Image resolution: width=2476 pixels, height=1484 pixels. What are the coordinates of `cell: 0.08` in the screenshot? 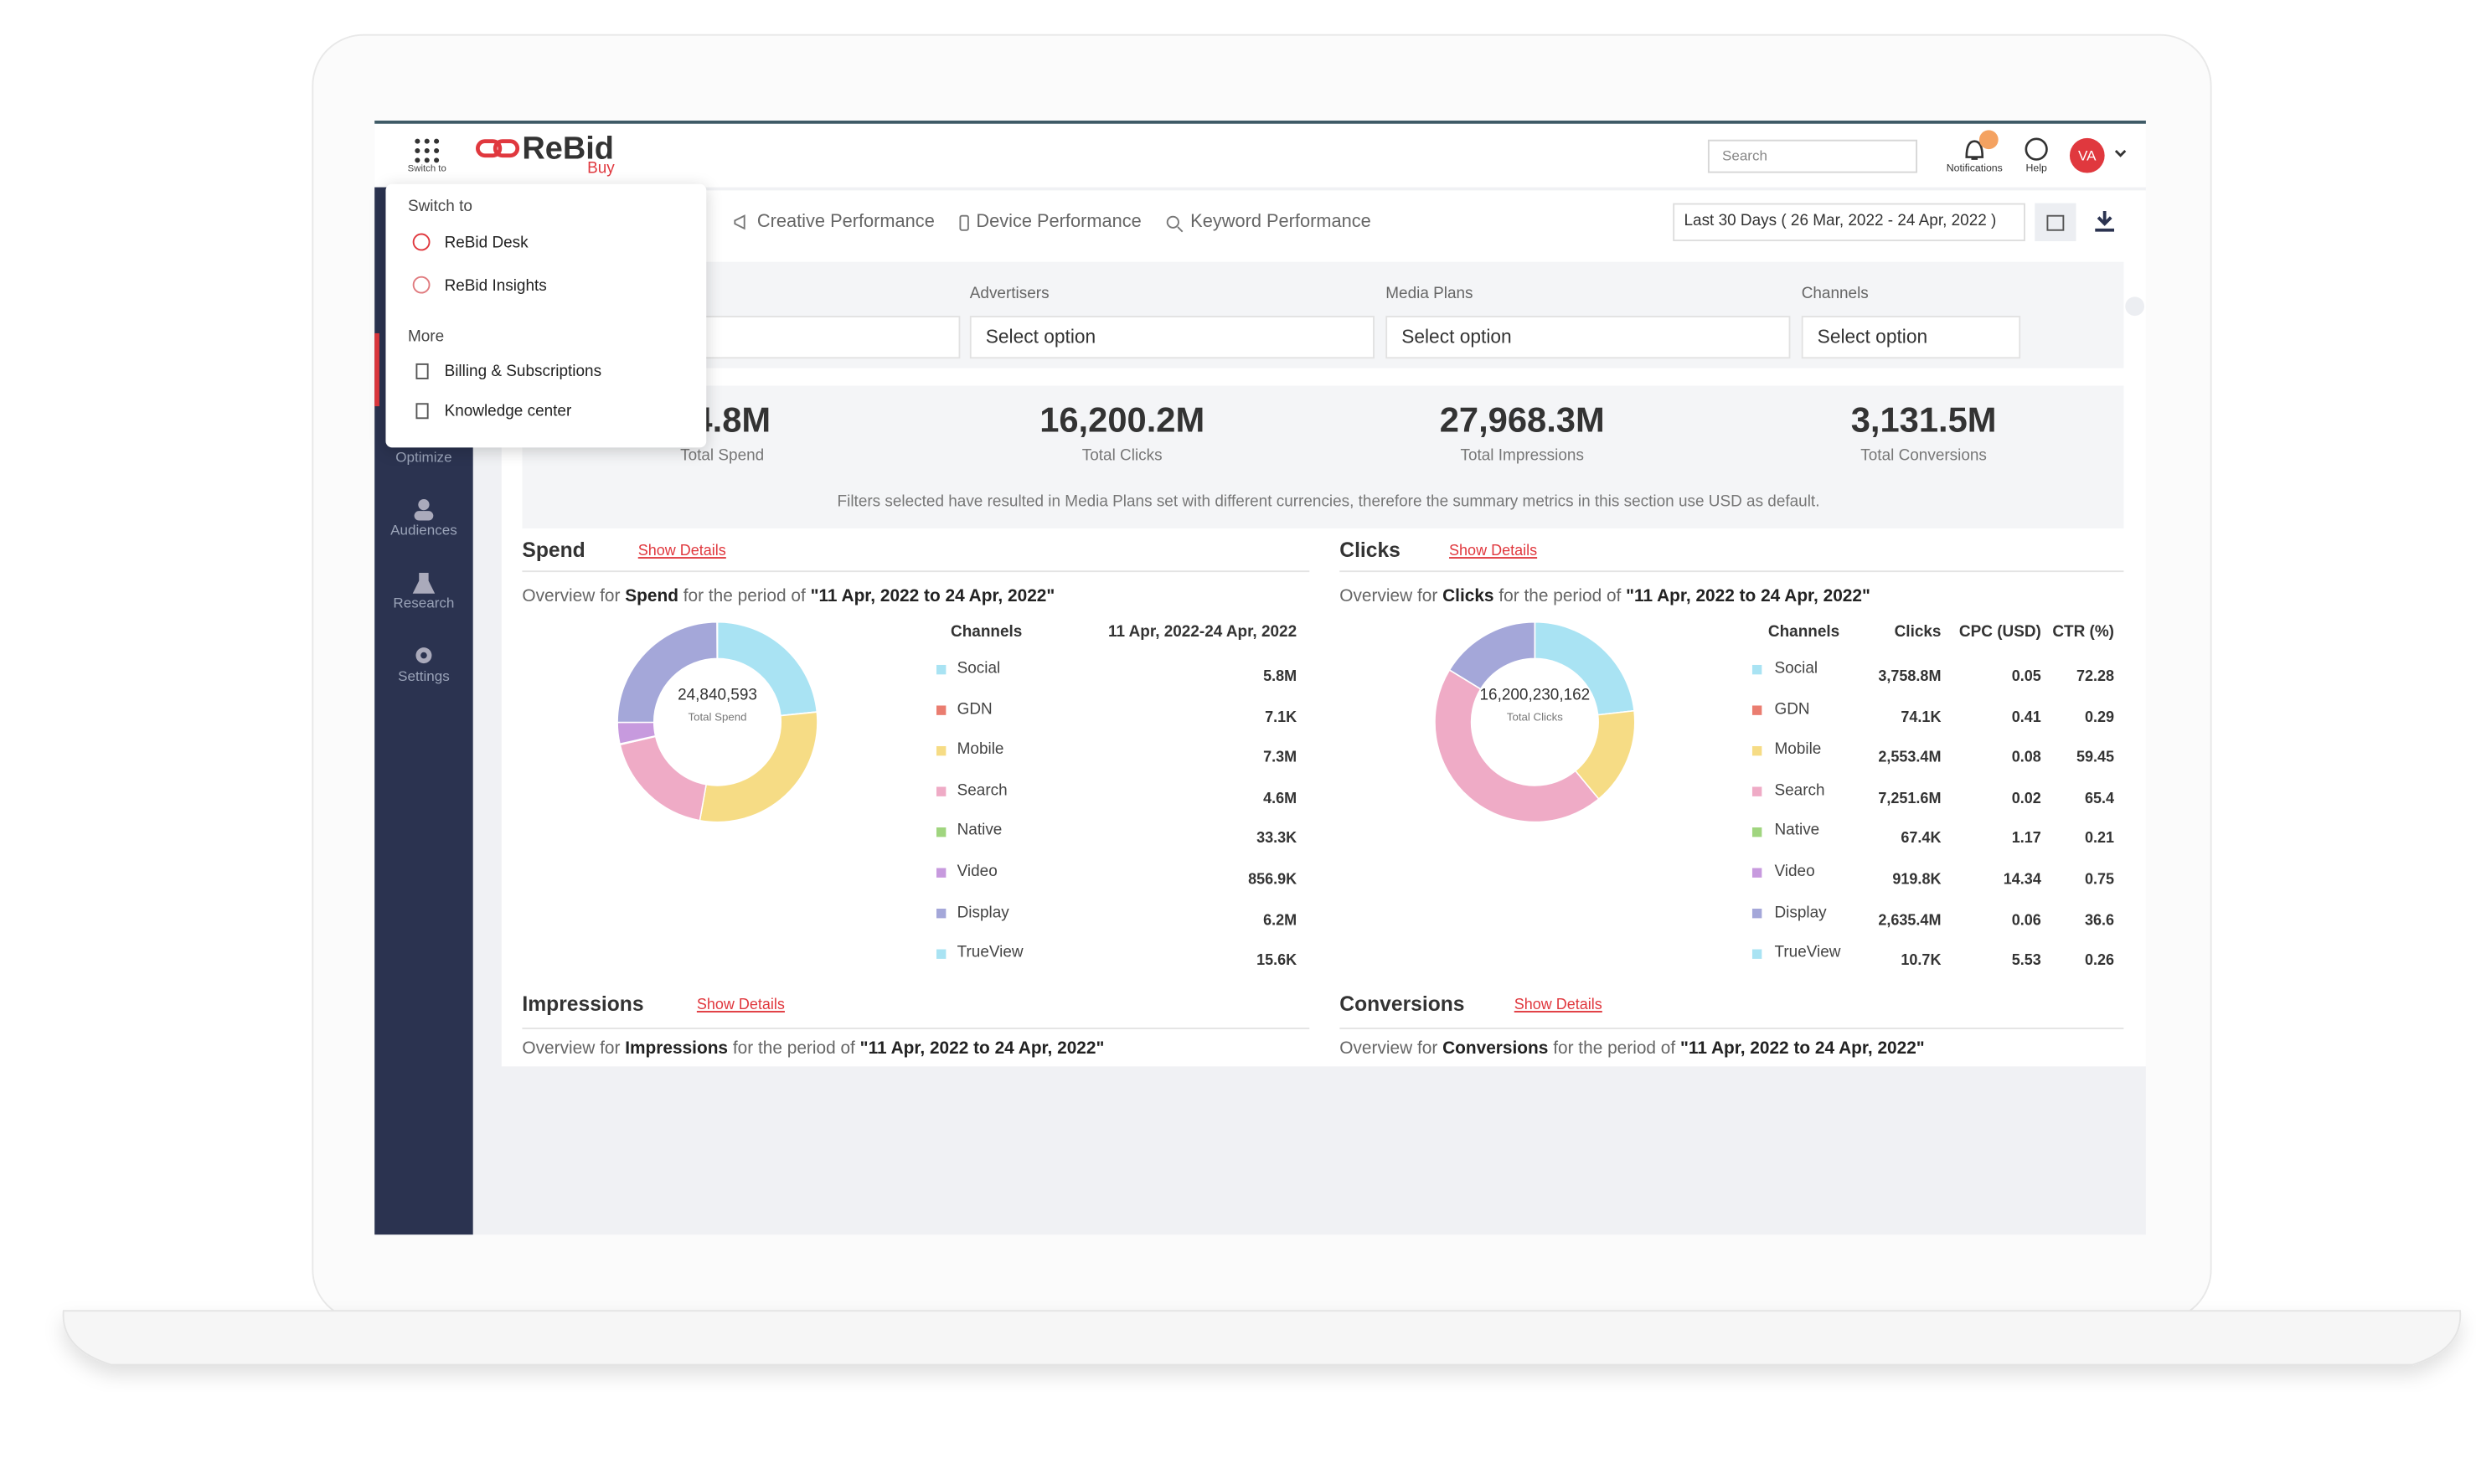 It's located at (2026, 759).